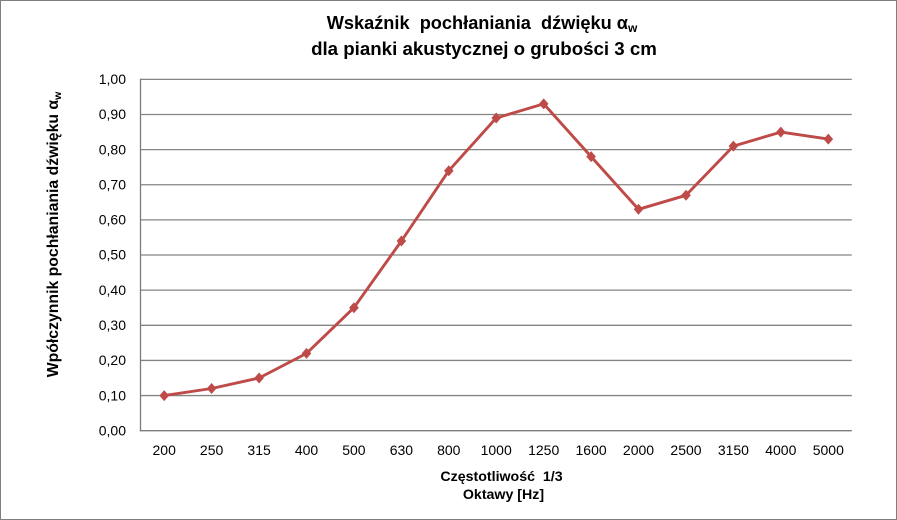  I want to click on svg-text: 2000, so click(638, 450).